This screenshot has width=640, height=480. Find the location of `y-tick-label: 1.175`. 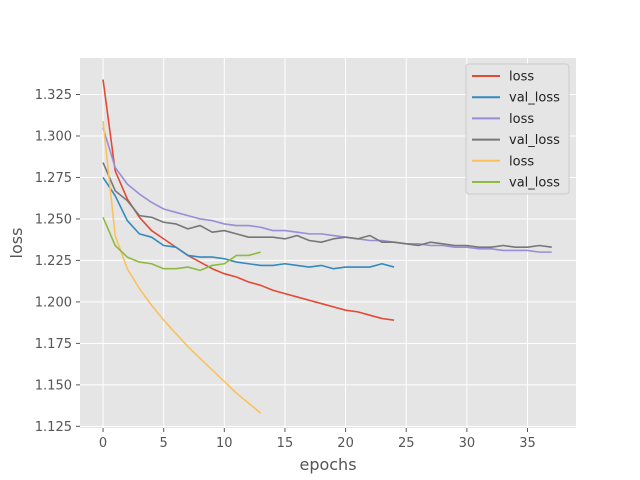

y-tick-label: 1.175 is located at coordinates (53, 344).